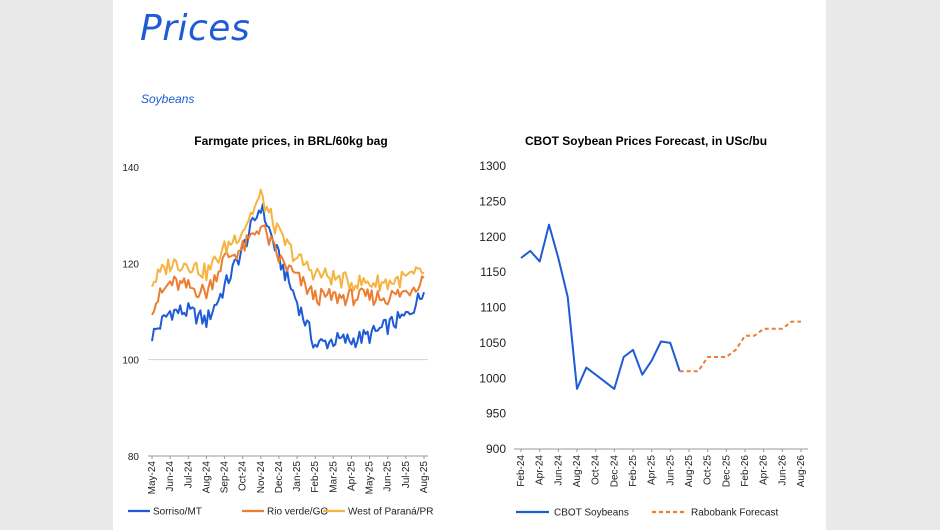 The image size is (940, 530). Describe the element at coordinates (734, 513) in the screenshot. I see `chart2-legend-label: Rabobank Forecast` at that location.